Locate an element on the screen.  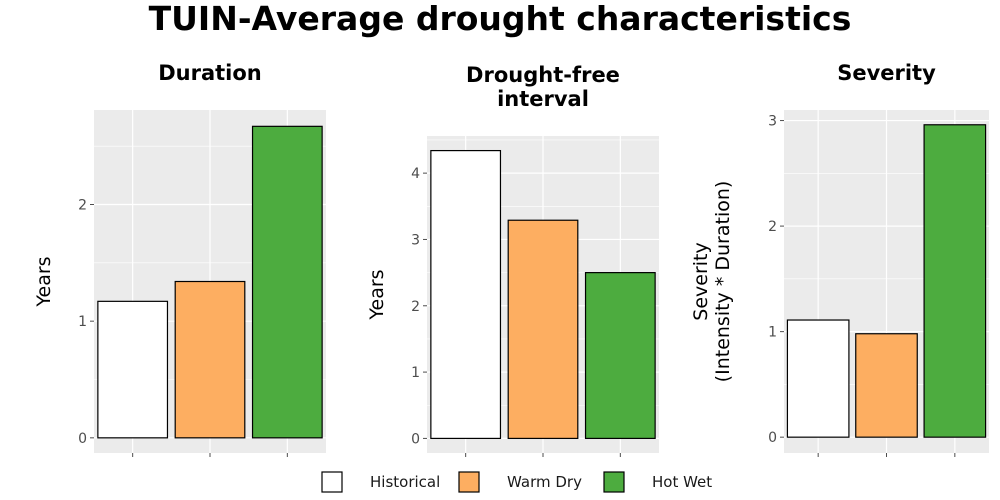
y-axis-label: (Intensity * Duration) is located at coordinates (723, 282).